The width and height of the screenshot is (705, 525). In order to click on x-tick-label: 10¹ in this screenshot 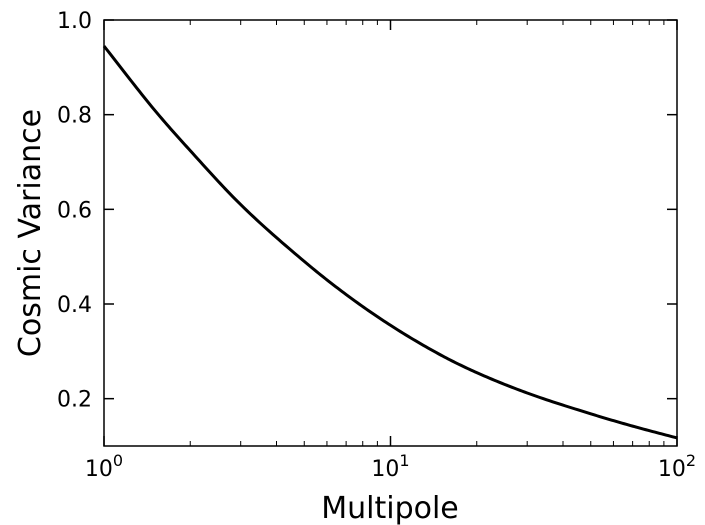, I will do `click(390, 466)`.